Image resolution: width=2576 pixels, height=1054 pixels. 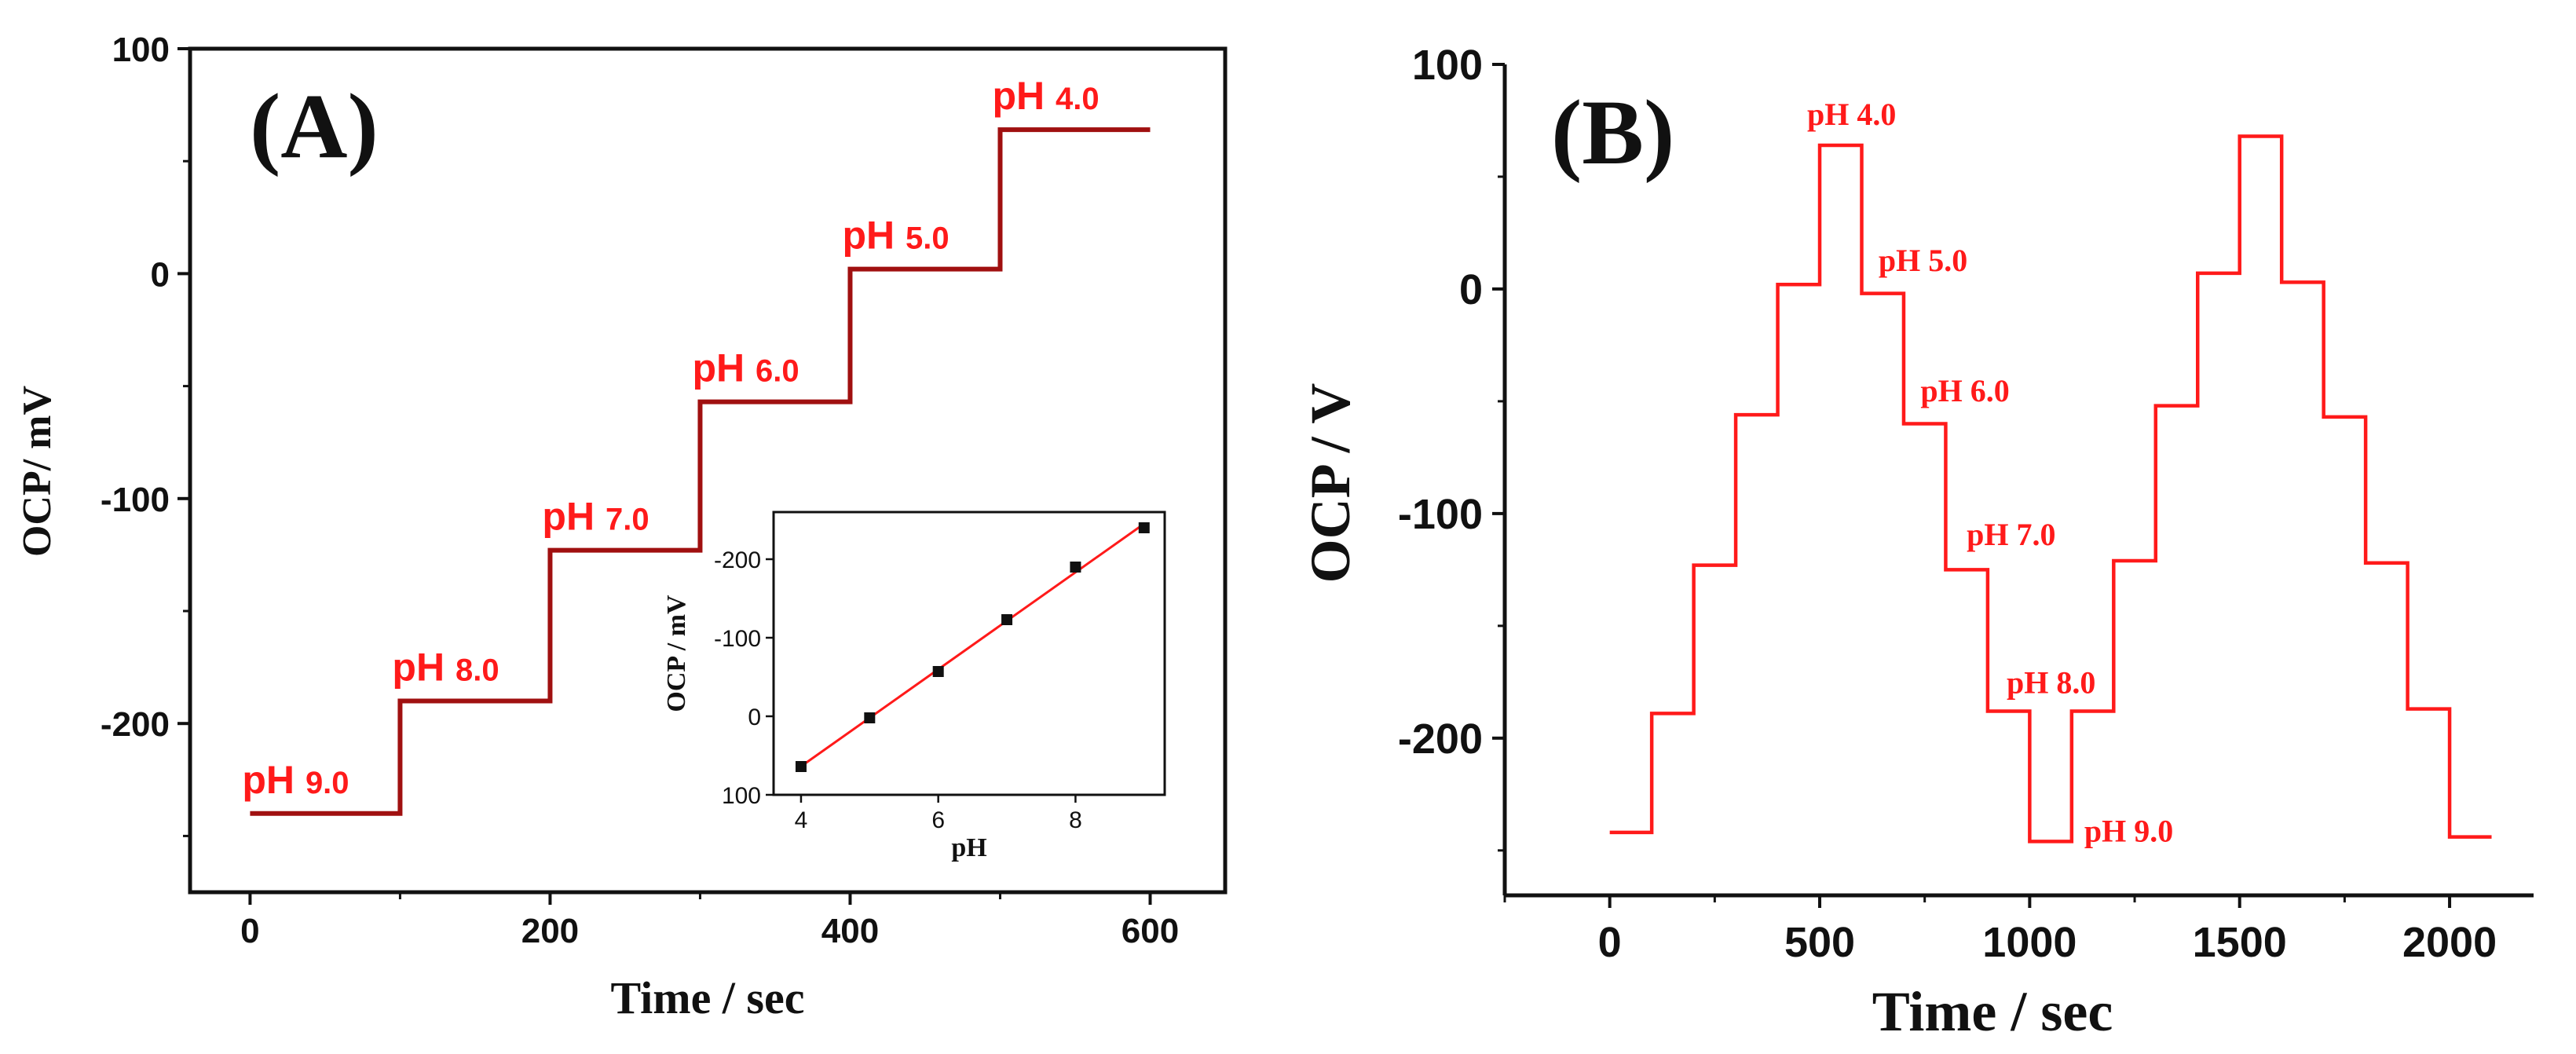 What do you see at coordinates (1923, 260) in the screenshot?
I see `ph-annotation: pH 5.0` at bounding box center [1923, 260].